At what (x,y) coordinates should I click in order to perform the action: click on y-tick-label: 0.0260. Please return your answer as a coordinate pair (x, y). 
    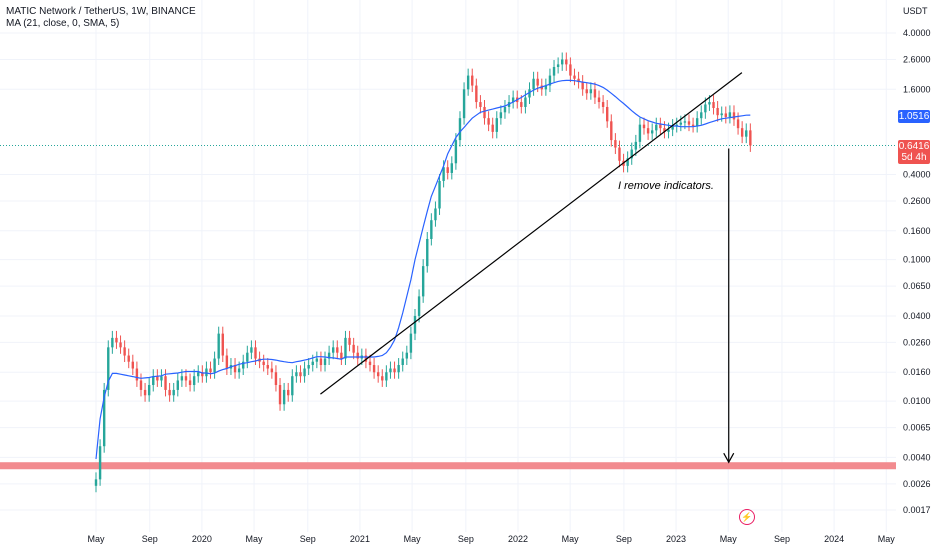
    Looking at the image, I should click on (917, 342).